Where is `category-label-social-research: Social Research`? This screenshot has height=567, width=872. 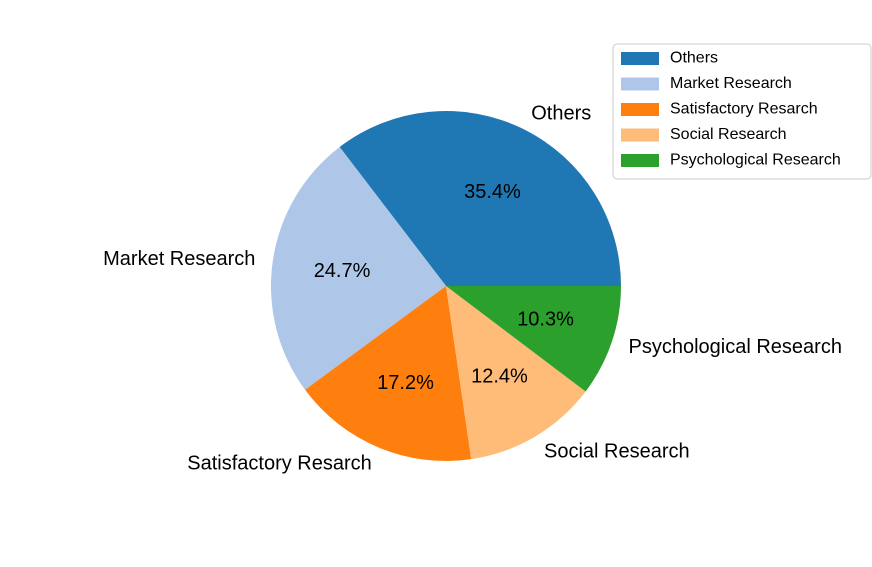 category-label-social-research: Social Research is located at coordinates (617, 452).